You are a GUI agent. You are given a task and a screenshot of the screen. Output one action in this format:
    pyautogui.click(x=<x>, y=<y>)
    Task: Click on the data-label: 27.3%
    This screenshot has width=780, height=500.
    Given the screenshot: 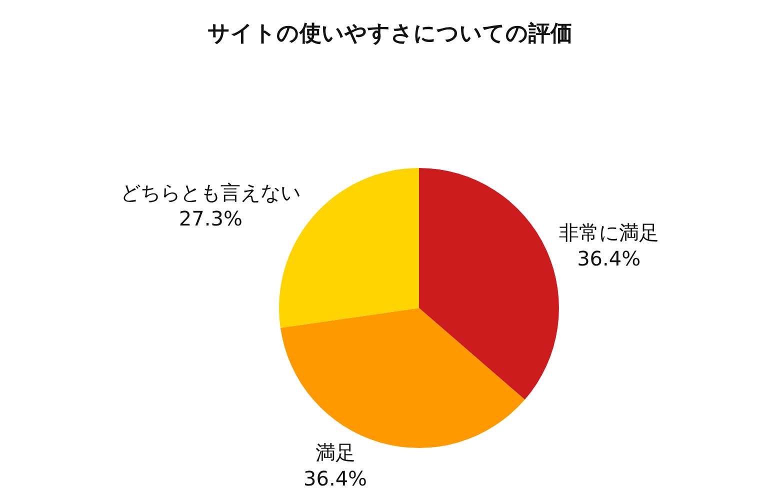 What is the action you would take?
    pyautogui.click(x=210, y=218)
    